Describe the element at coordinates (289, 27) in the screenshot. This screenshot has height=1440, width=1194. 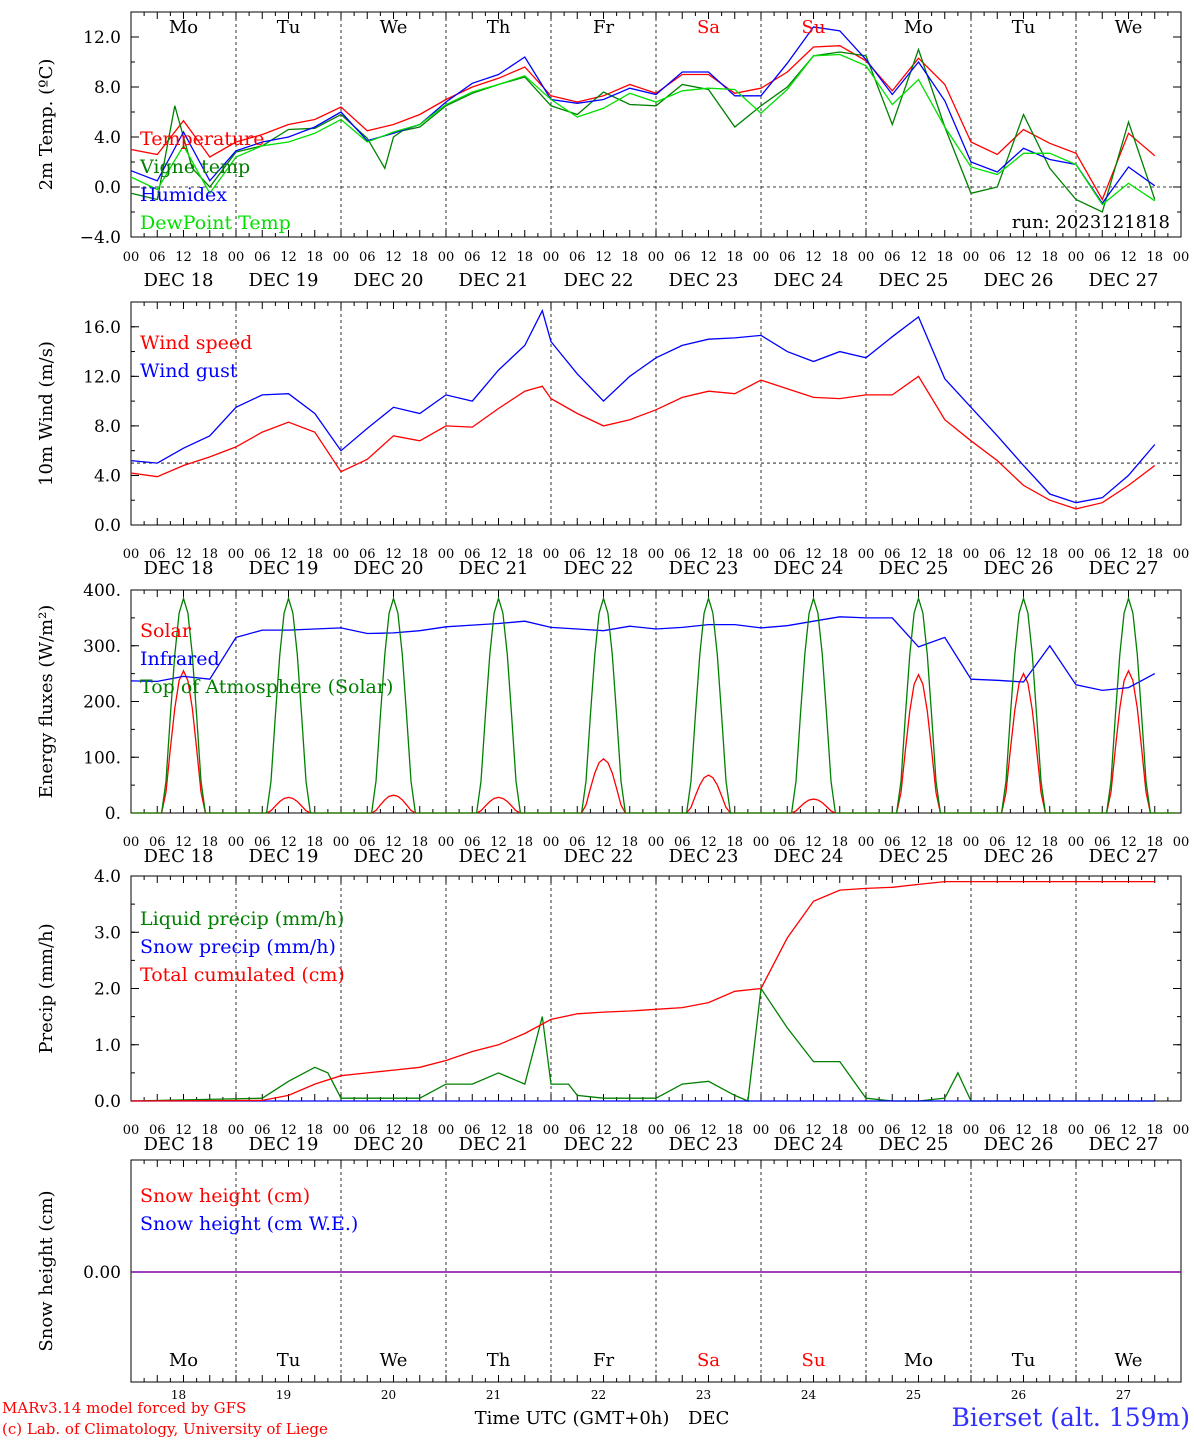
I see `weekday-label: Tu` at that location.